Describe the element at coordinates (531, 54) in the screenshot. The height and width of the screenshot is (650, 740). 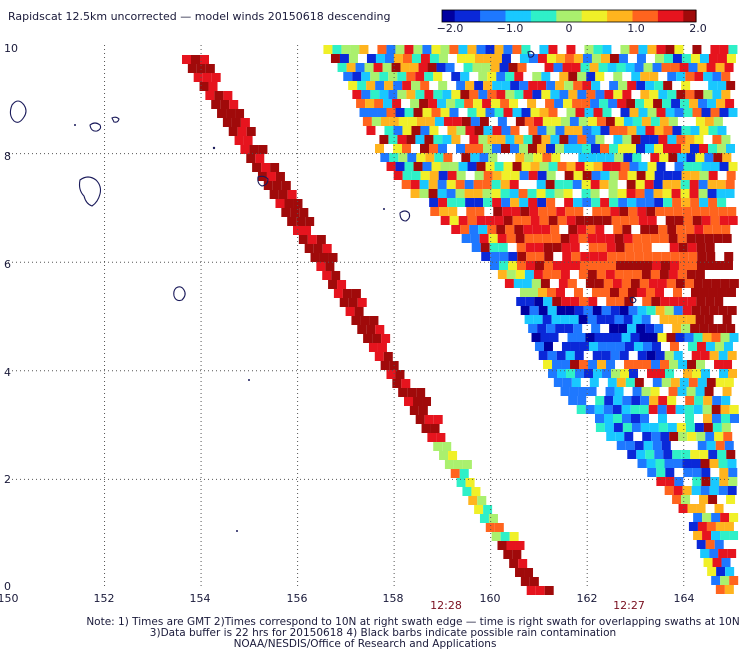
I see `island-outline` at that location.